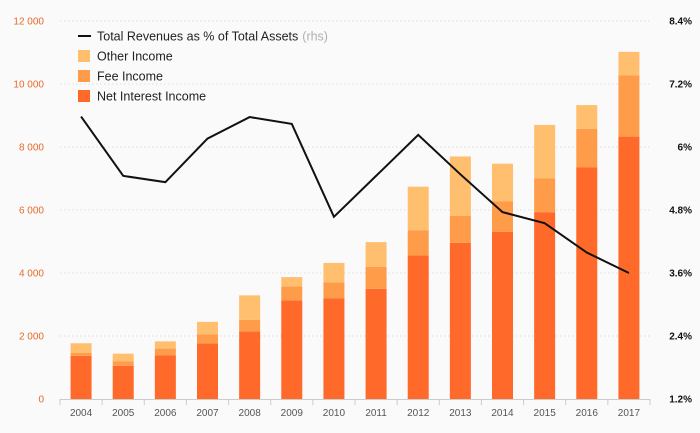 Image resolution: width=700 pixels, height=433 pixels. What do you see at coordinates (315, 37) in the screenshot?
I see `legend-rhs-suffix: (rhs)` at bounding box center [315, 37].